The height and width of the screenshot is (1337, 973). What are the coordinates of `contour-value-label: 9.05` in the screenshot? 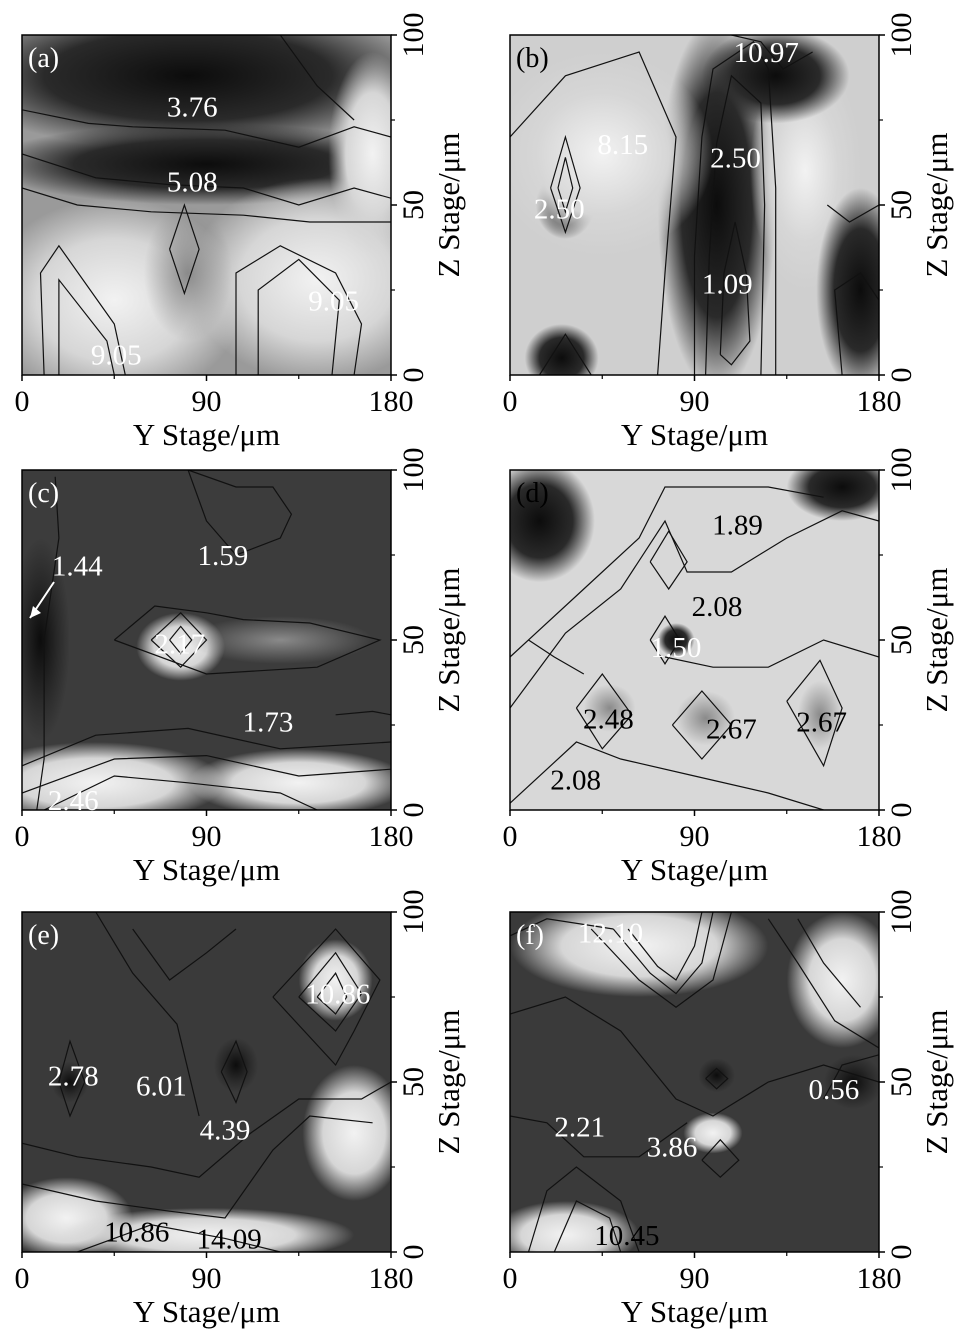 It's located at (116, 356).